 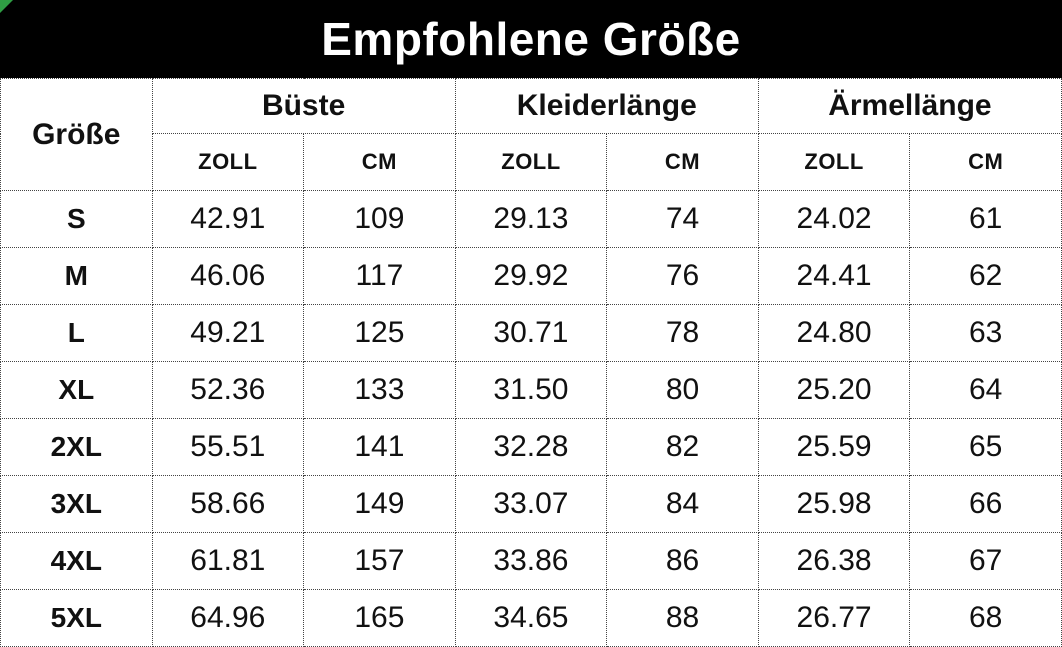 What do you see at coordinates (228, 276) in the screenshot?
I see `measurement-value: 46.06` at bounding box center [228, 276].